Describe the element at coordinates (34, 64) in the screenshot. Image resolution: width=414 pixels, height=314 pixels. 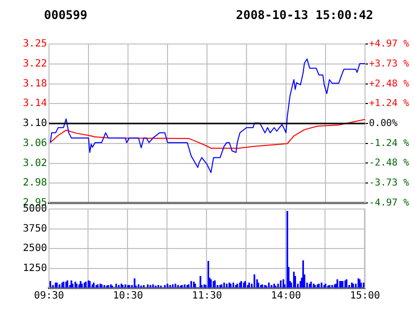
I see `y-tick-label: 3.22` at that location.